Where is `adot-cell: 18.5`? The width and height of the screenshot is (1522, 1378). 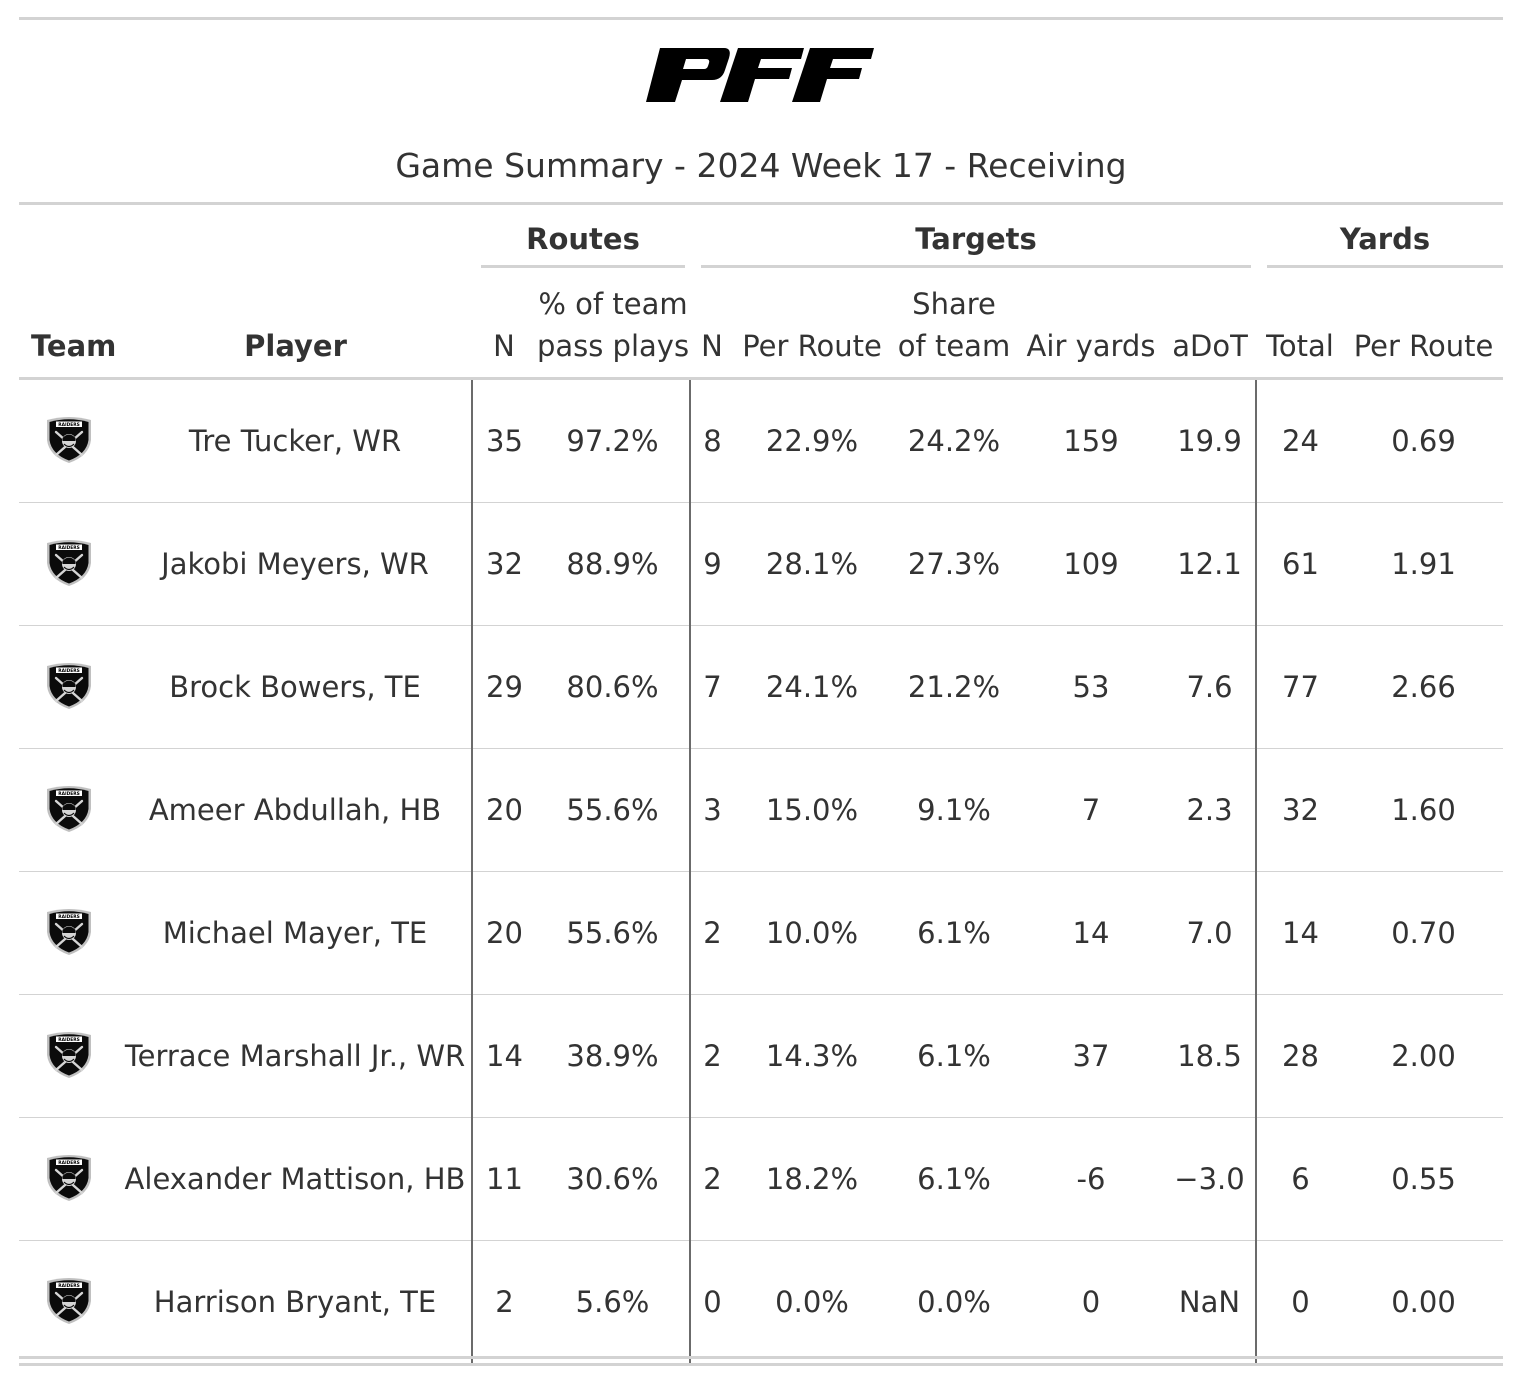
adot-cell: 18.5 is located at coordinates (1209, 1055).